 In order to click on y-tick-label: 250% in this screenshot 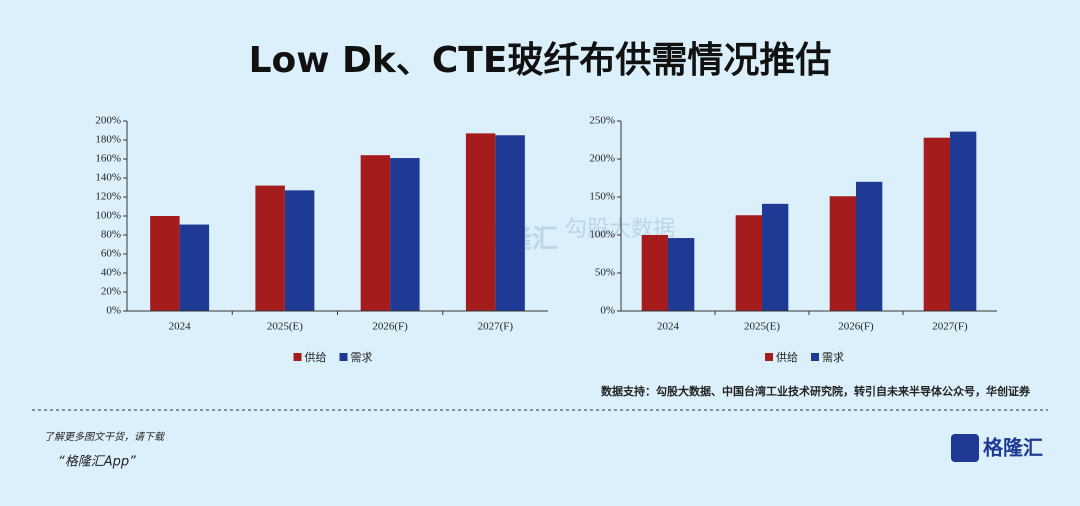, I will do `click(602, 121)`.